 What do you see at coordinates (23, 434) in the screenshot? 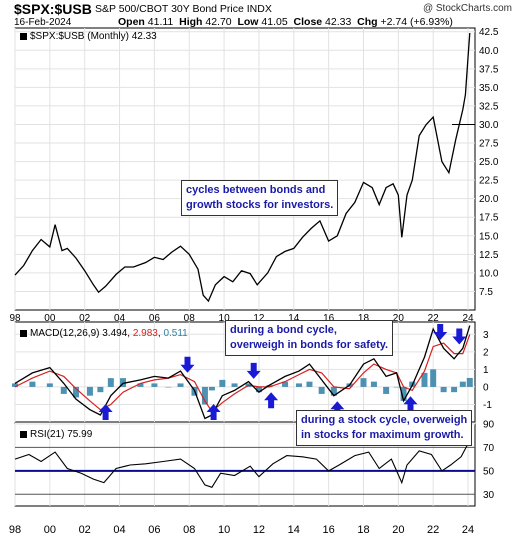
I see `rsi-legend-swatch` at bounding box center [23, 434].